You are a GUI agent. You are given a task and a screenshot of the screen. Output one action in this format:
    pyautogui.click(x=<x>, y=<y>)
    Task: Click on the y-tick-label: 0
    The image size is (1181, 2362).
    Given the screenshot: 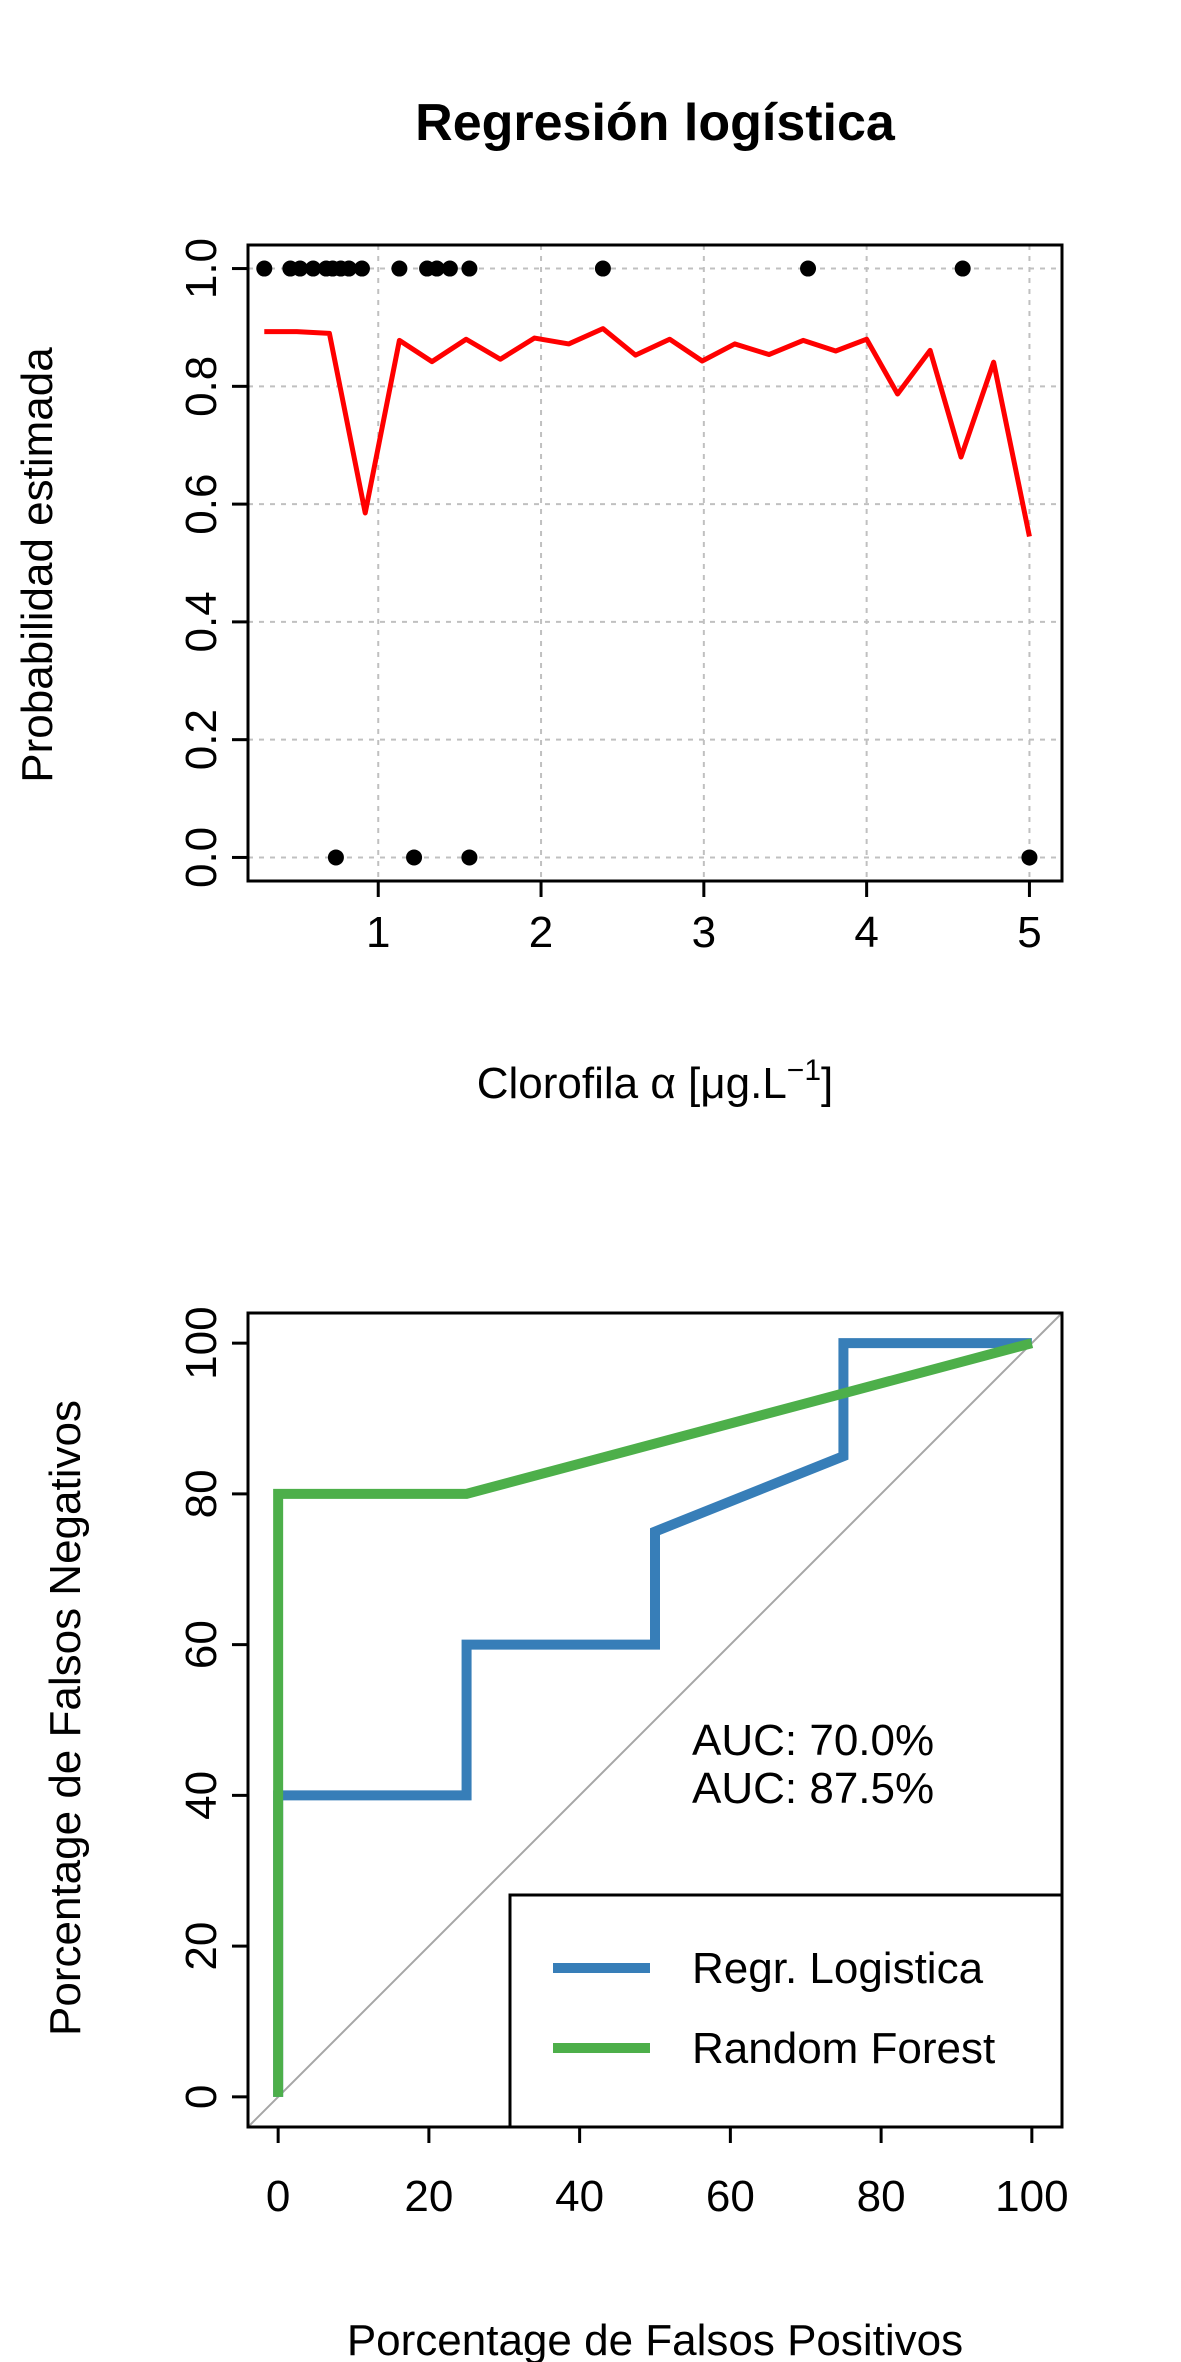 What is the action you would take?
    pyautogui.click(x=201, y=2097)
    